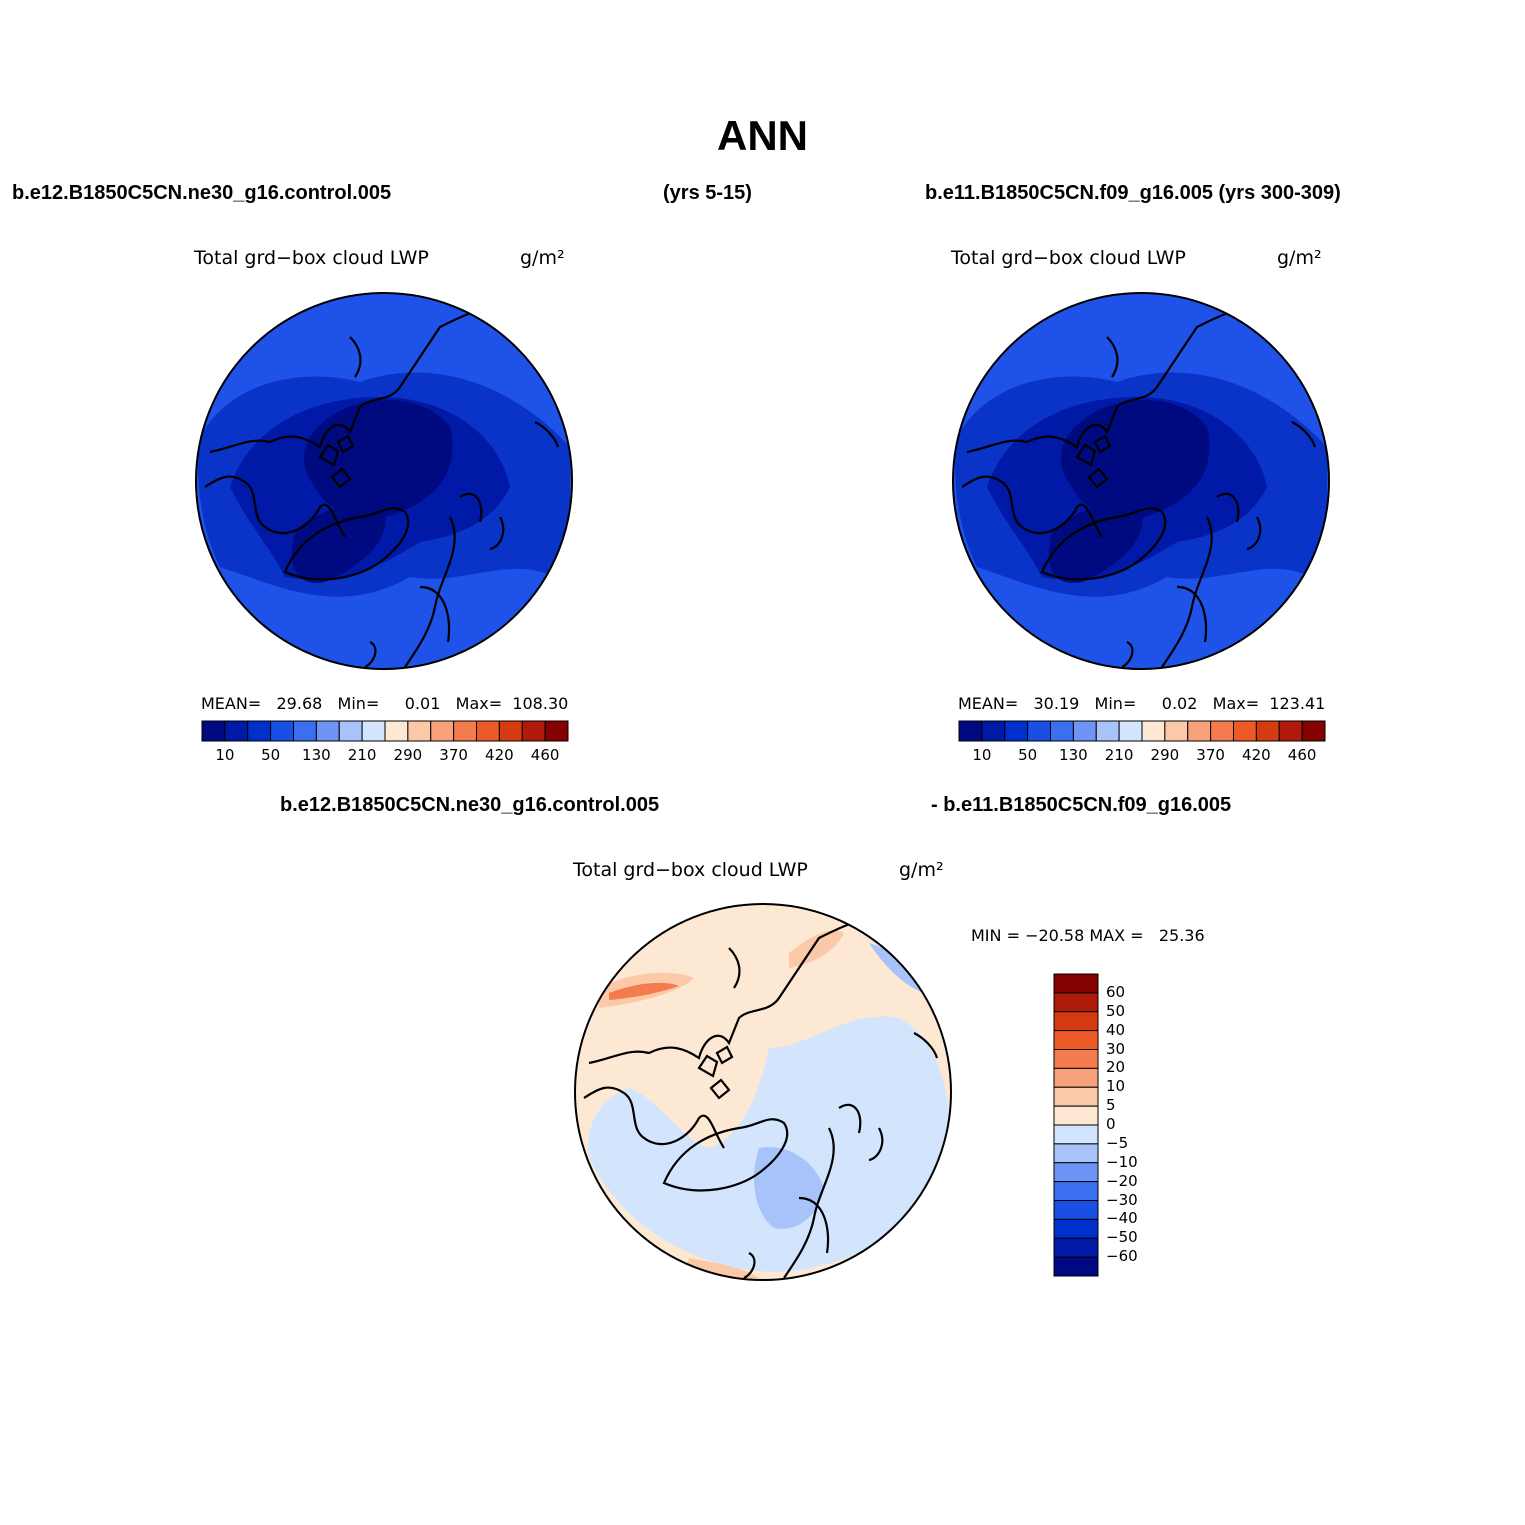  What do you see at coordinates (545, 755) in the screenshot?
I see `top-left-colorbar-tick-label: 460` at bounding box center [545, 755].